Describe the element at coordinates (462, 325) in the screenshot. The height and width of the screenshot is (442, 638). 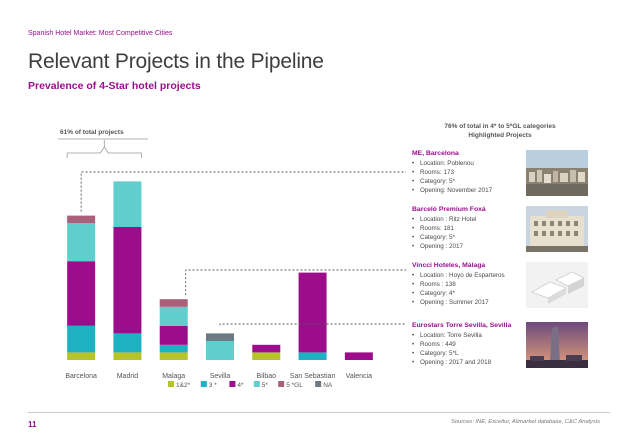
I see `project-name: Eurostars Torre Sevilla, Sevilla` at that location.